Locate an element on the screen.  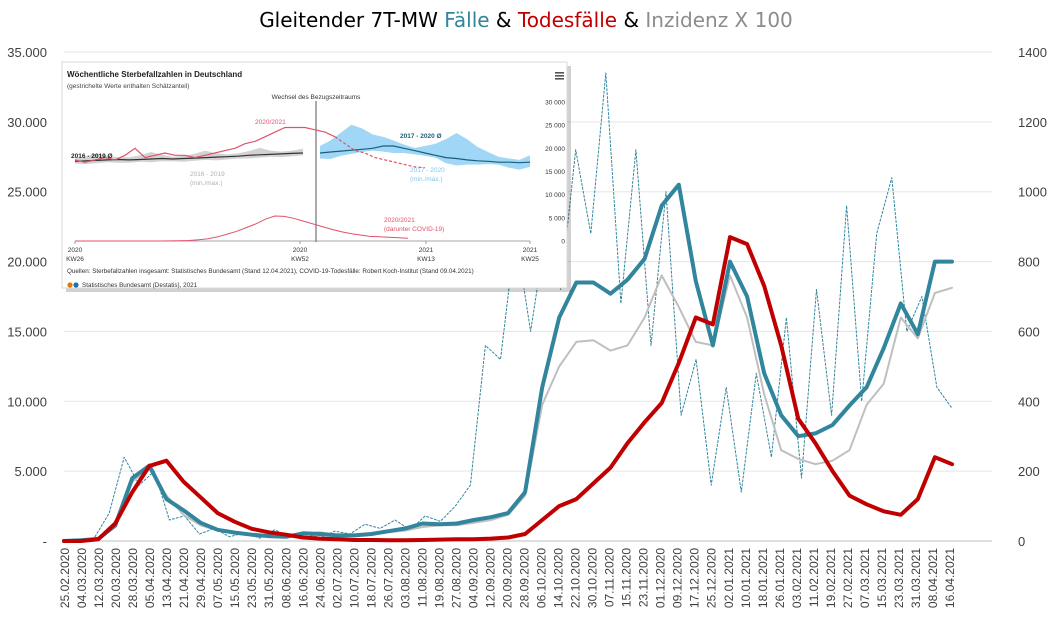
x-tick-label: 19.08.2020 is located at coordinates (439, 578).